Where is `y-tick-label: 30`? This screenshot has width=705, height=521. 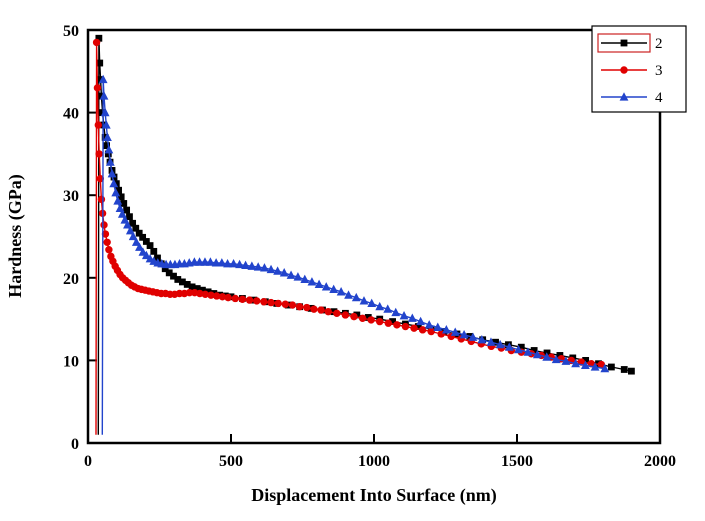
y-tick-label: 30 is located at coordinates (71, 196).